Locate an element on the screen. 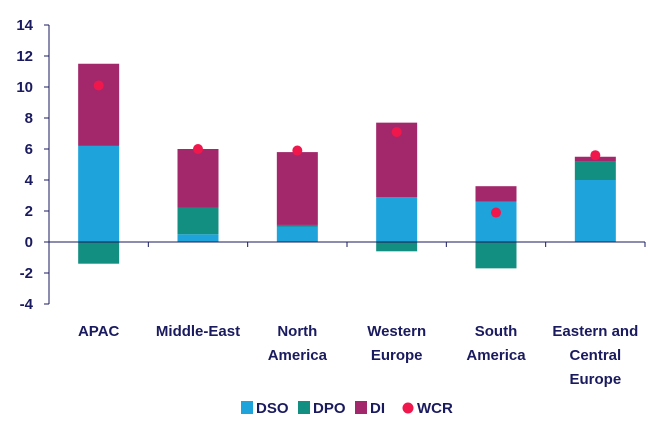  y-tick-label: 10 is located at coordinates (24, 87).